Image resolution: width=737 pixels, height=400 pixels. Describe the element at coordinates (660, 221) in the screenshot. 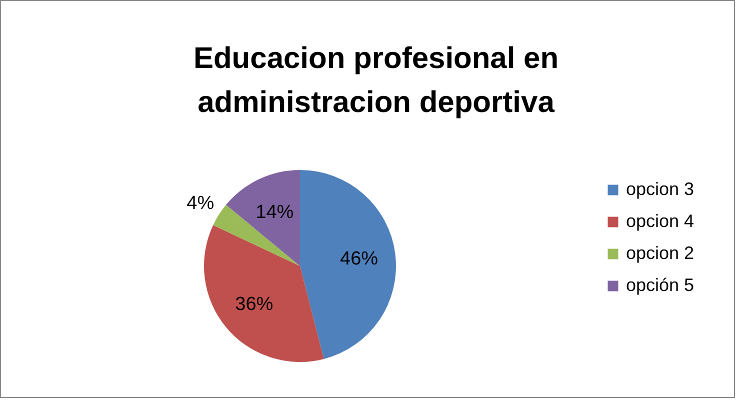

I see `legend-label: opcion 4` at that location.